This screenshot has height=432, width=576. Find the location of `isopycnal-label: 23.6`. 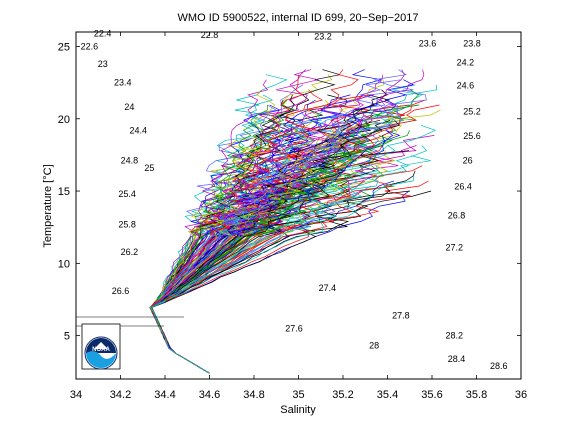

isopycnal-label: 23.6 is located at coordinates (428, 44).